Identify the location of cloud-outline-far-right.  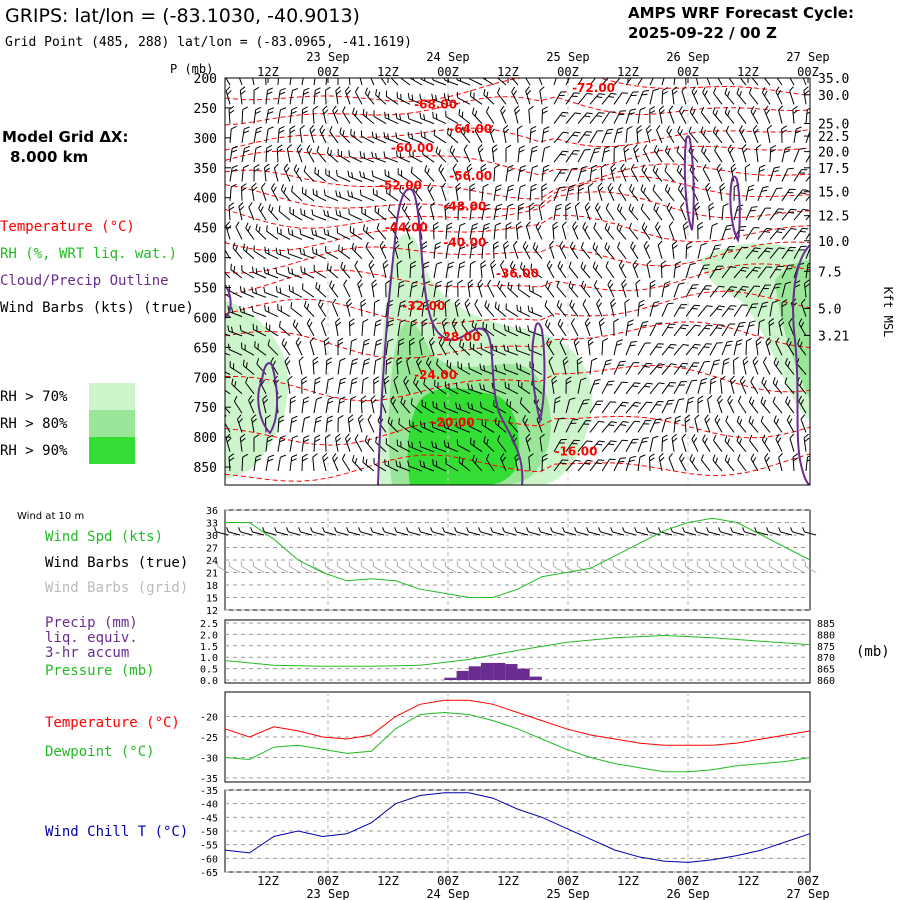
(801, 364).